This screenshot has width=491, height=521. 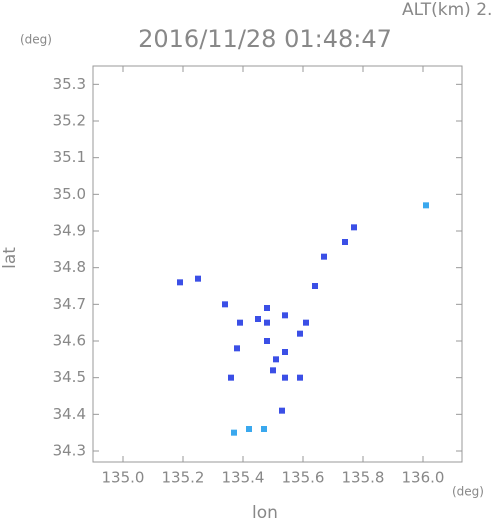 What do you see at coordinates (69, 121) in the screenshot?
I see `y-tick-label: 35.2` at bounding box center [69, 121].